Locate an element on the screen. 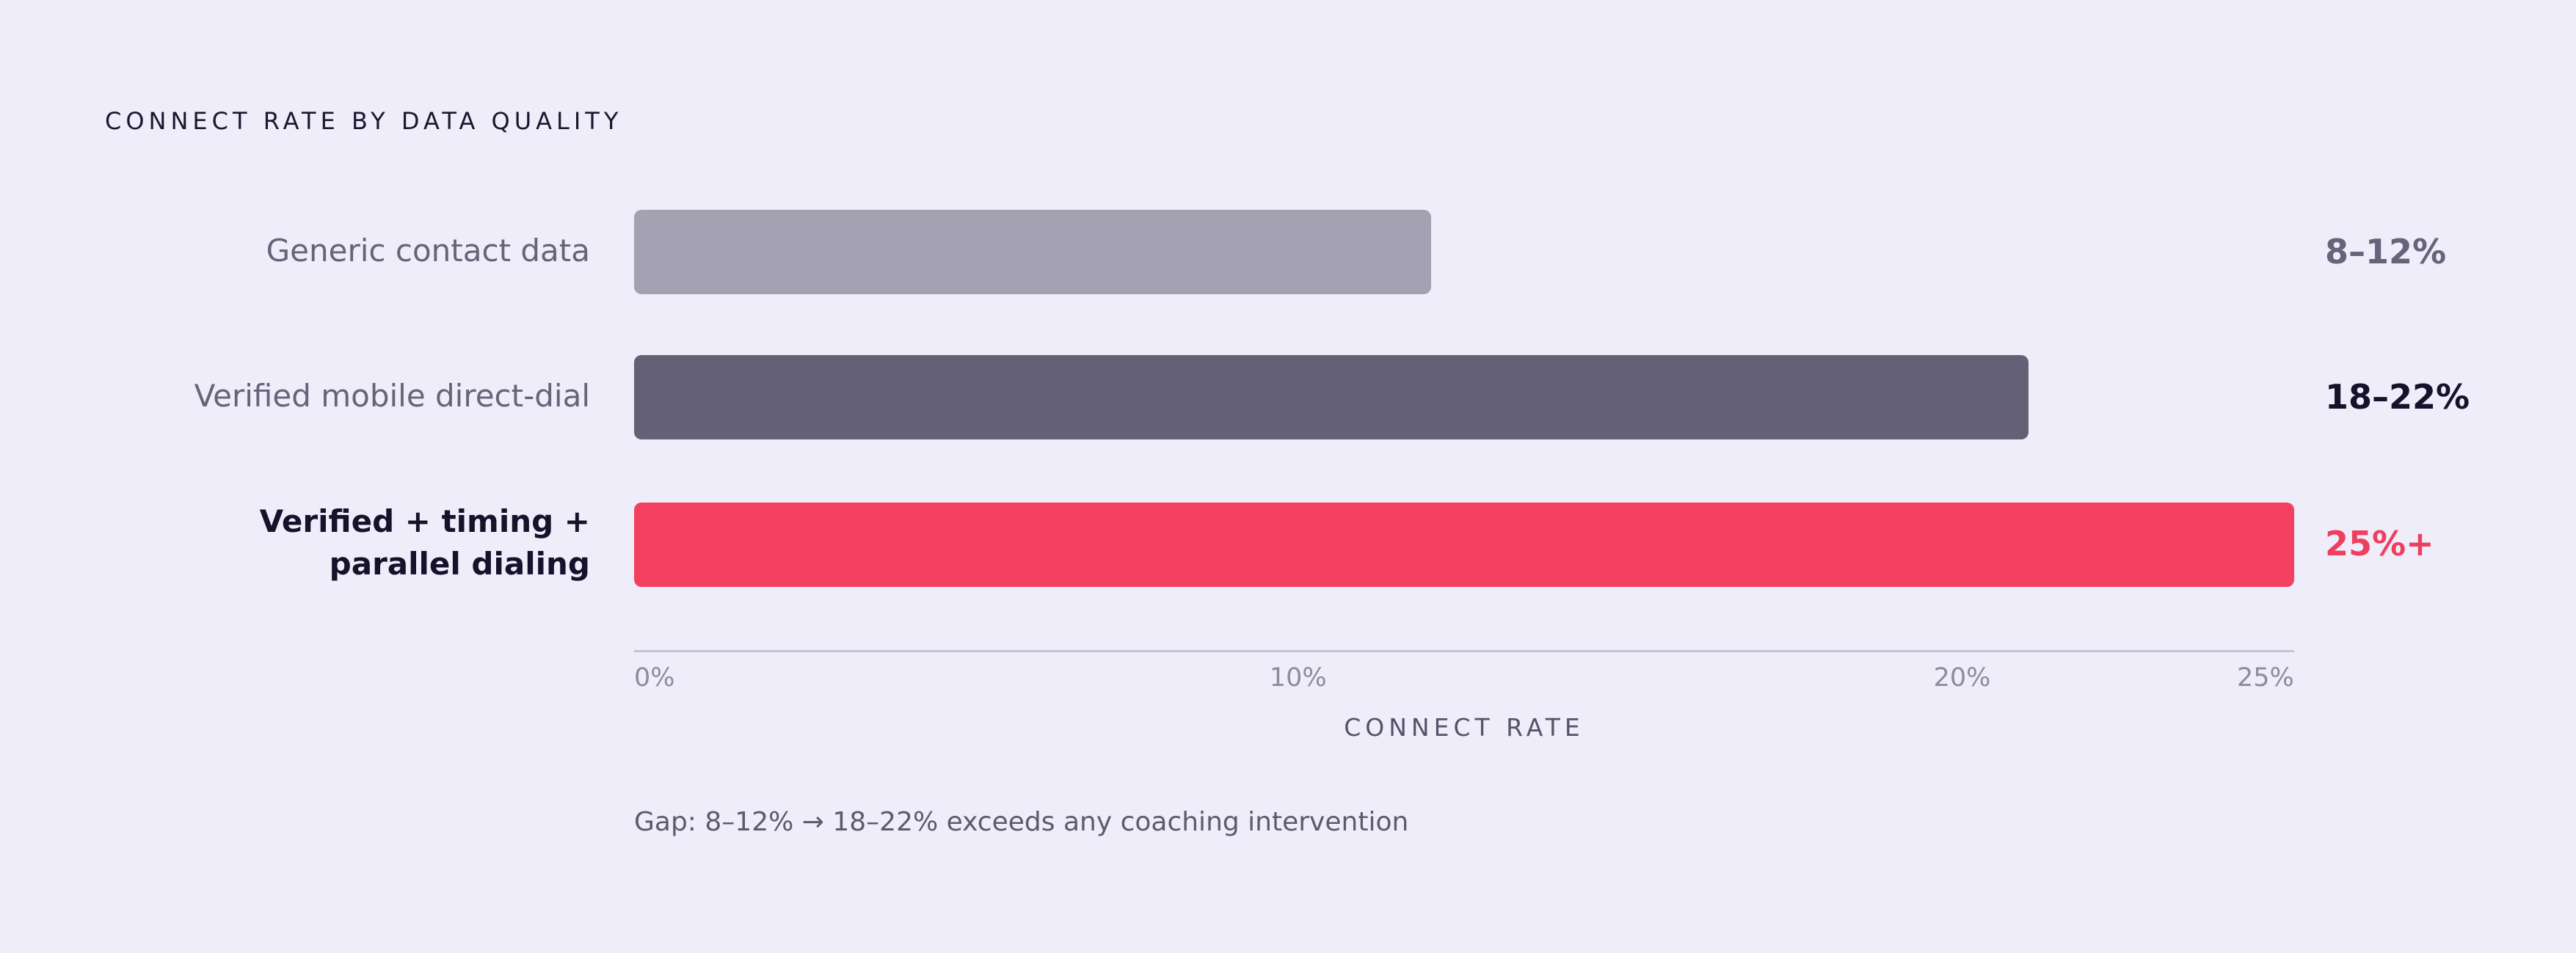 The width and height of the screenshot is (2576, 953). category-label-generic: Generic contact data is located at coordinates (428, 251).